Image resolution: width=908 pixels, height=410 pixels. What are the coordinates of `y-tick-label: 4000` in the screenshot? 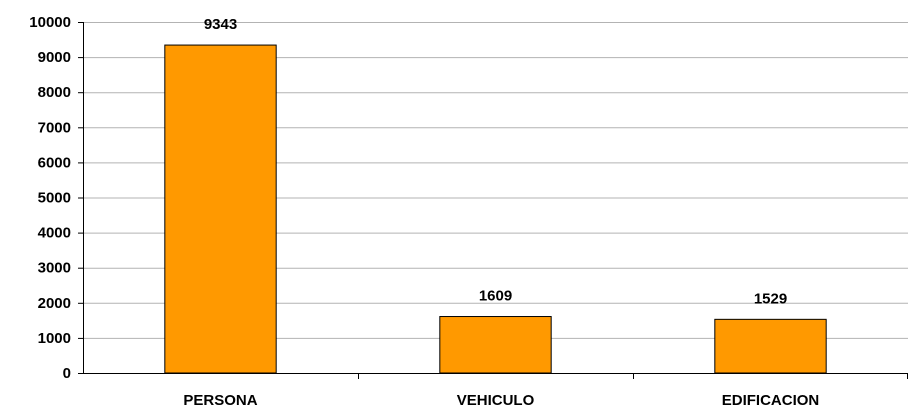 It's located at (54, 233).